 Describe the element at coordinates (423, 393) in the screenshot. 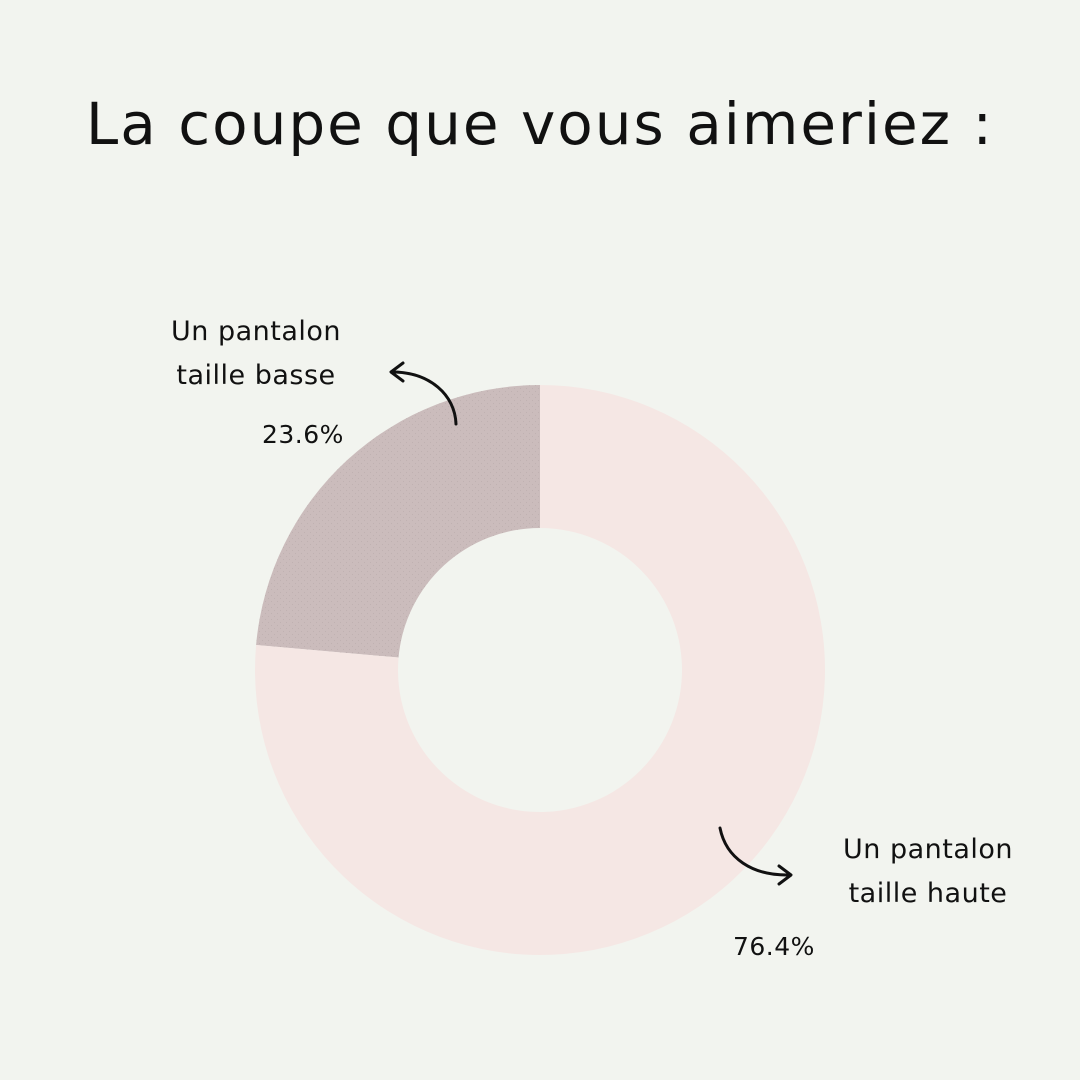

I see `arrow-icon-basse` at that location.